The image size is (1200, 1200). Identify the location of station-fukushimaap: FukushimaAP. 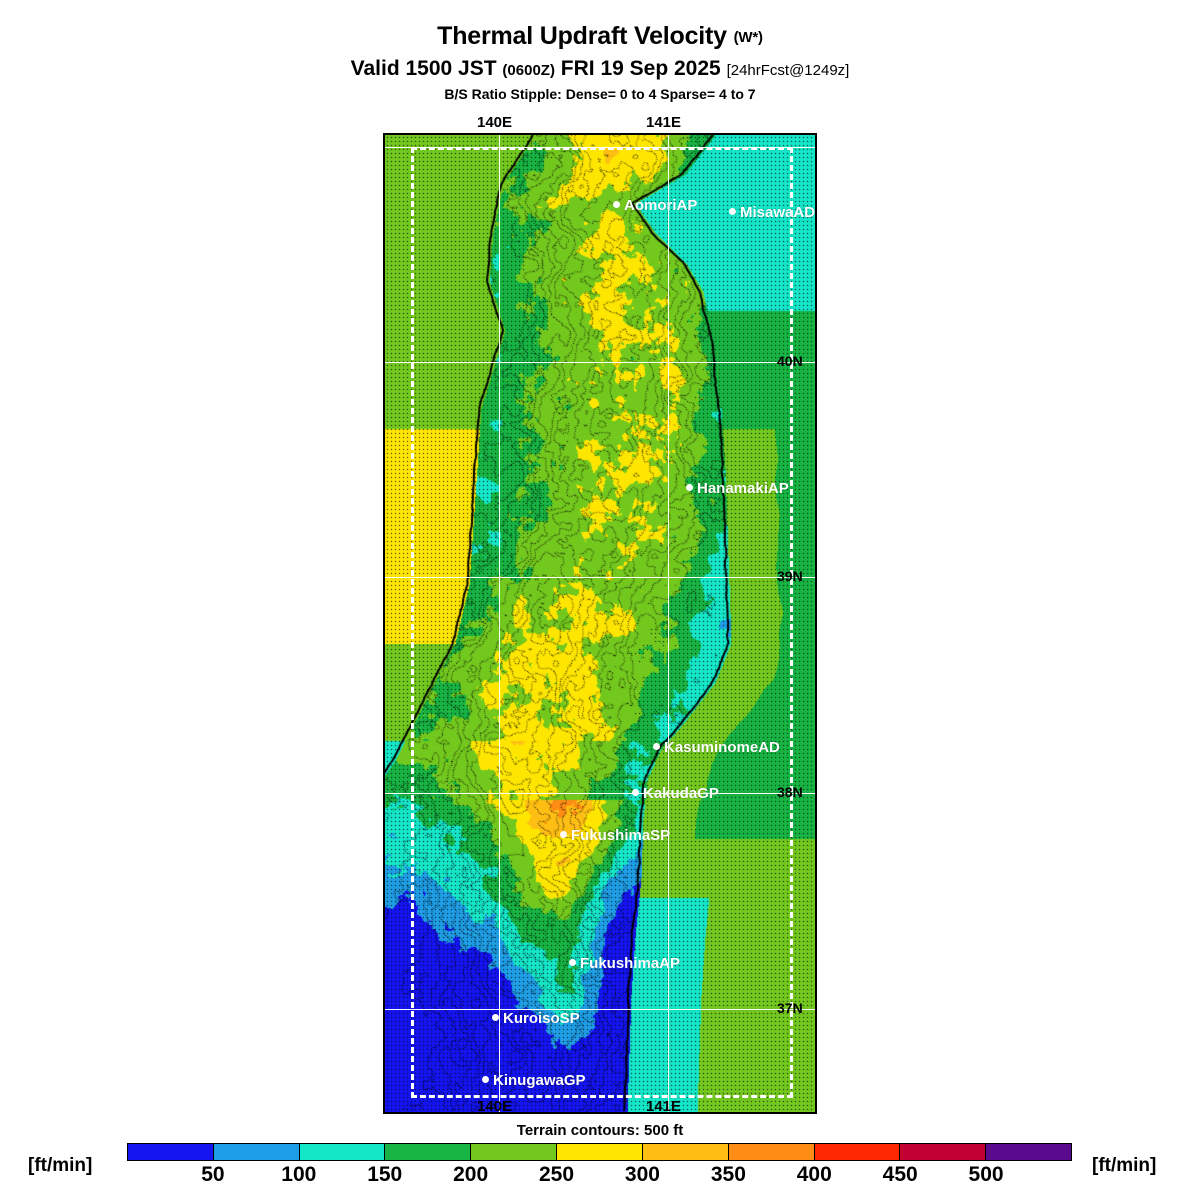
(624, 964).